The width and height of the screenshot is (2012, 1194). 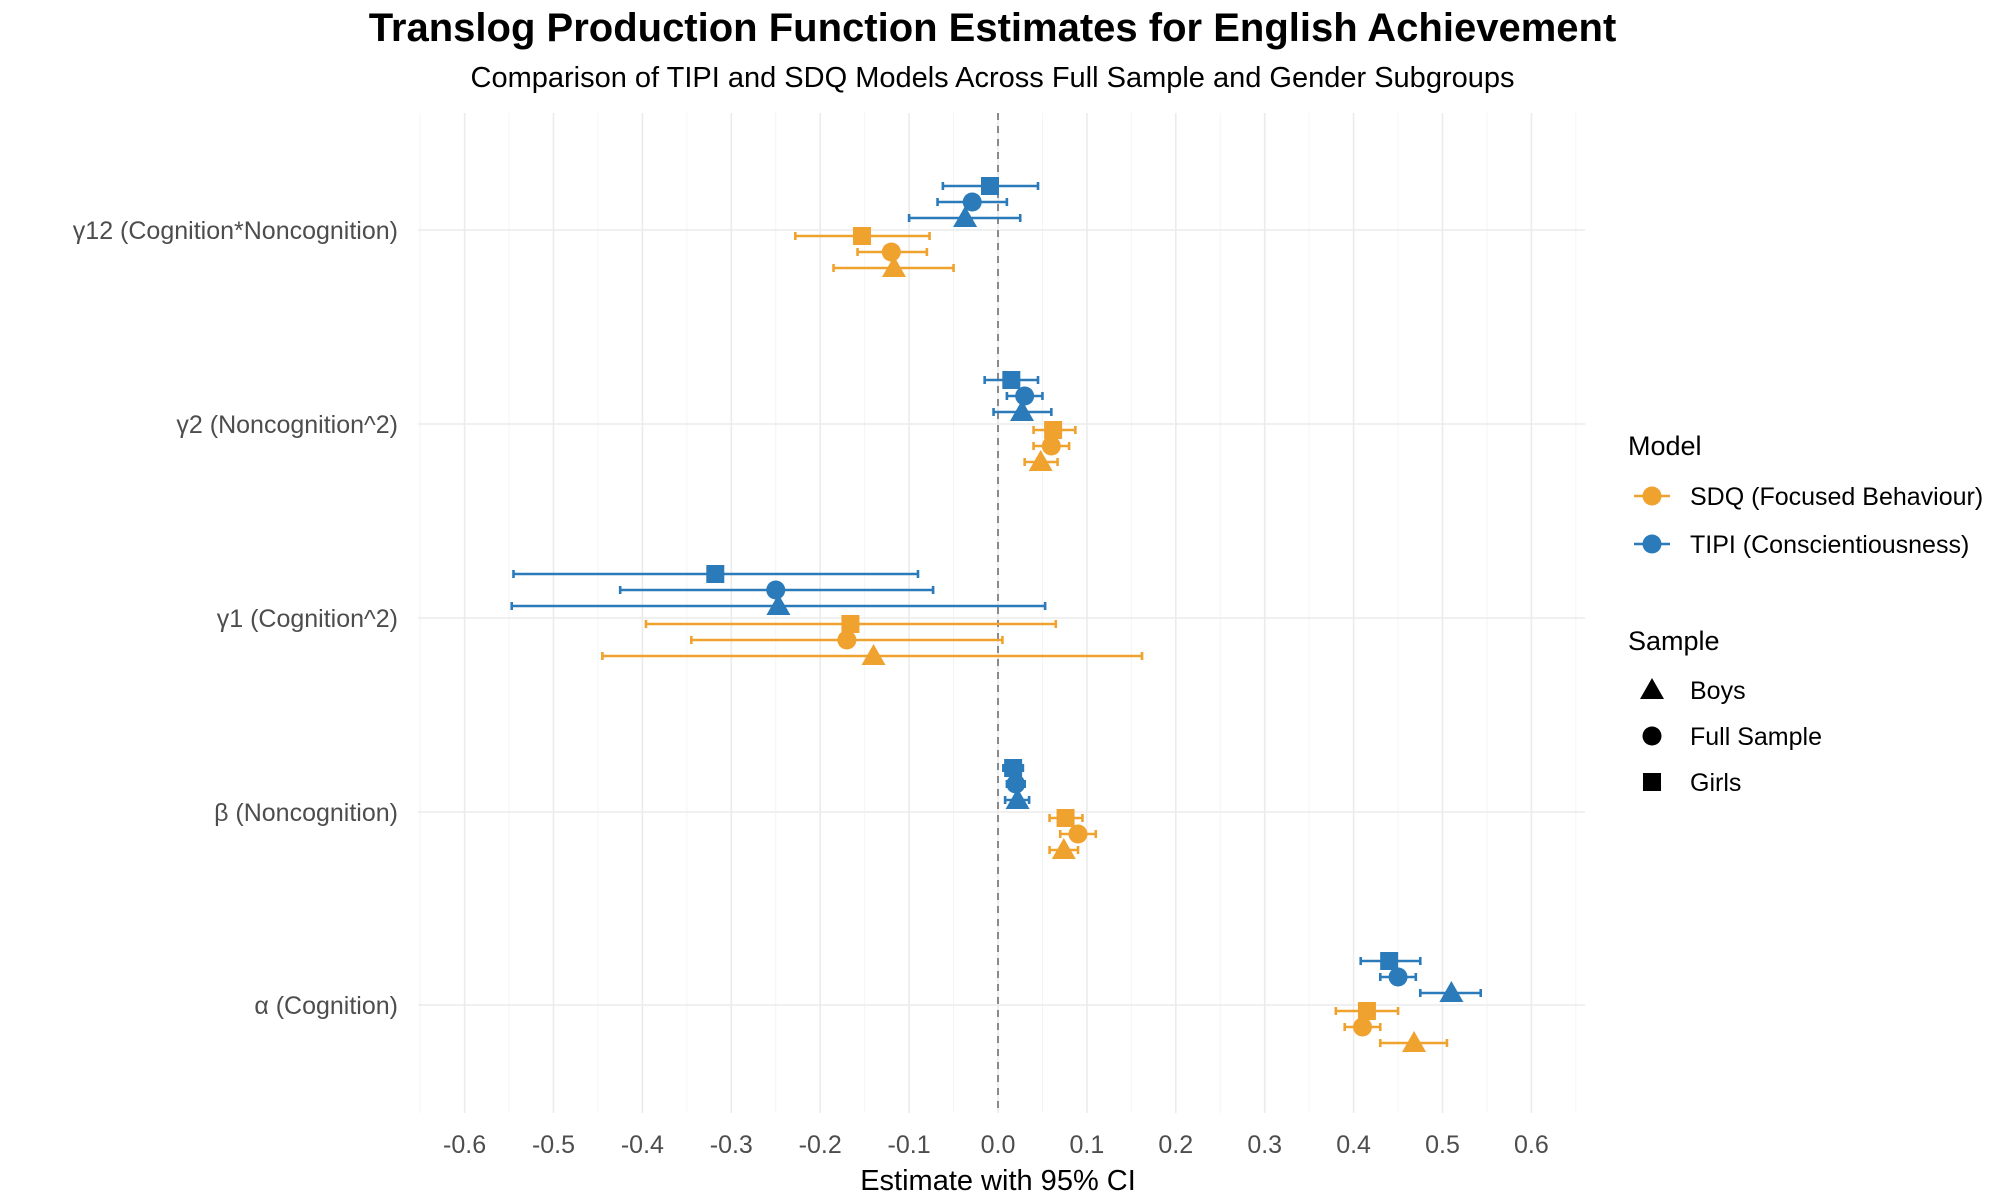 I want to click on legend-sample-item: Boys, so click(x=1693, y=691).